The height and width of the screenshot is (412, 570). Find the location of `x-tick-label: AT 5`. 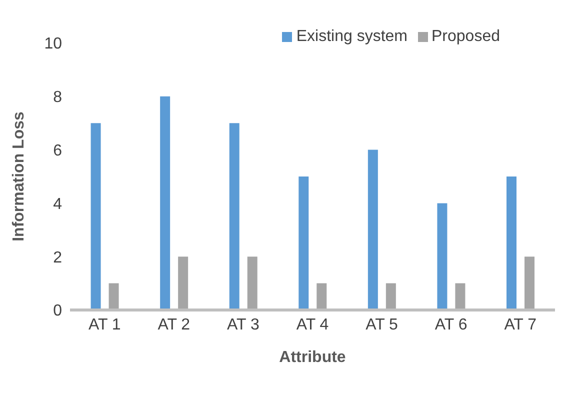

x-tick-label: AT 5 is located at coordinates (382, 325).